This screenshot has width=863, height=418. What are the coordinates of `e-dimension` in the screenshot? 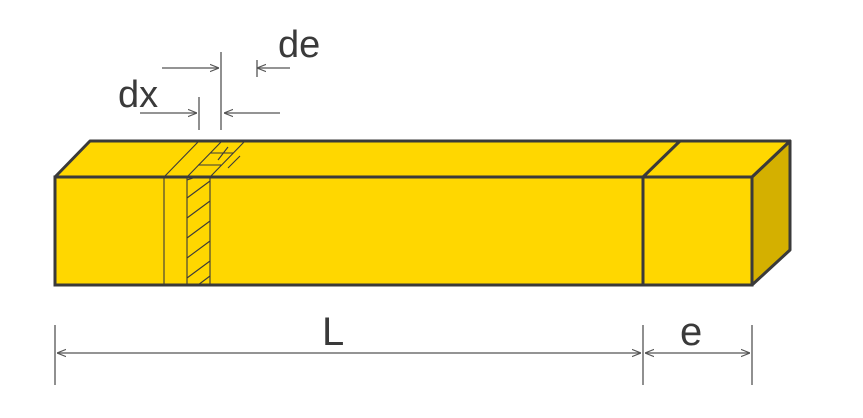 It's located at (699, 355).